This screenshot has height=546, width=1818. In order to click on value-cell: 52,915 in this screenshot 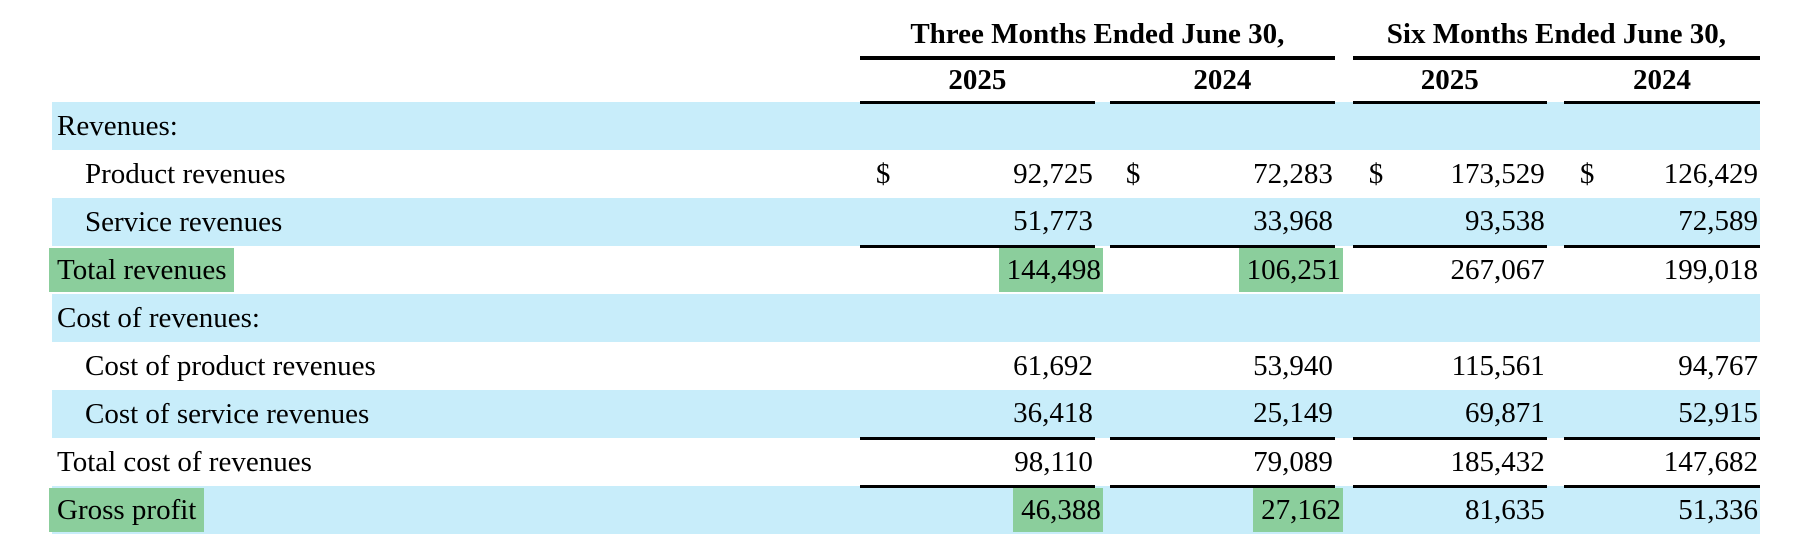, I will do `click(1661, 415)`.